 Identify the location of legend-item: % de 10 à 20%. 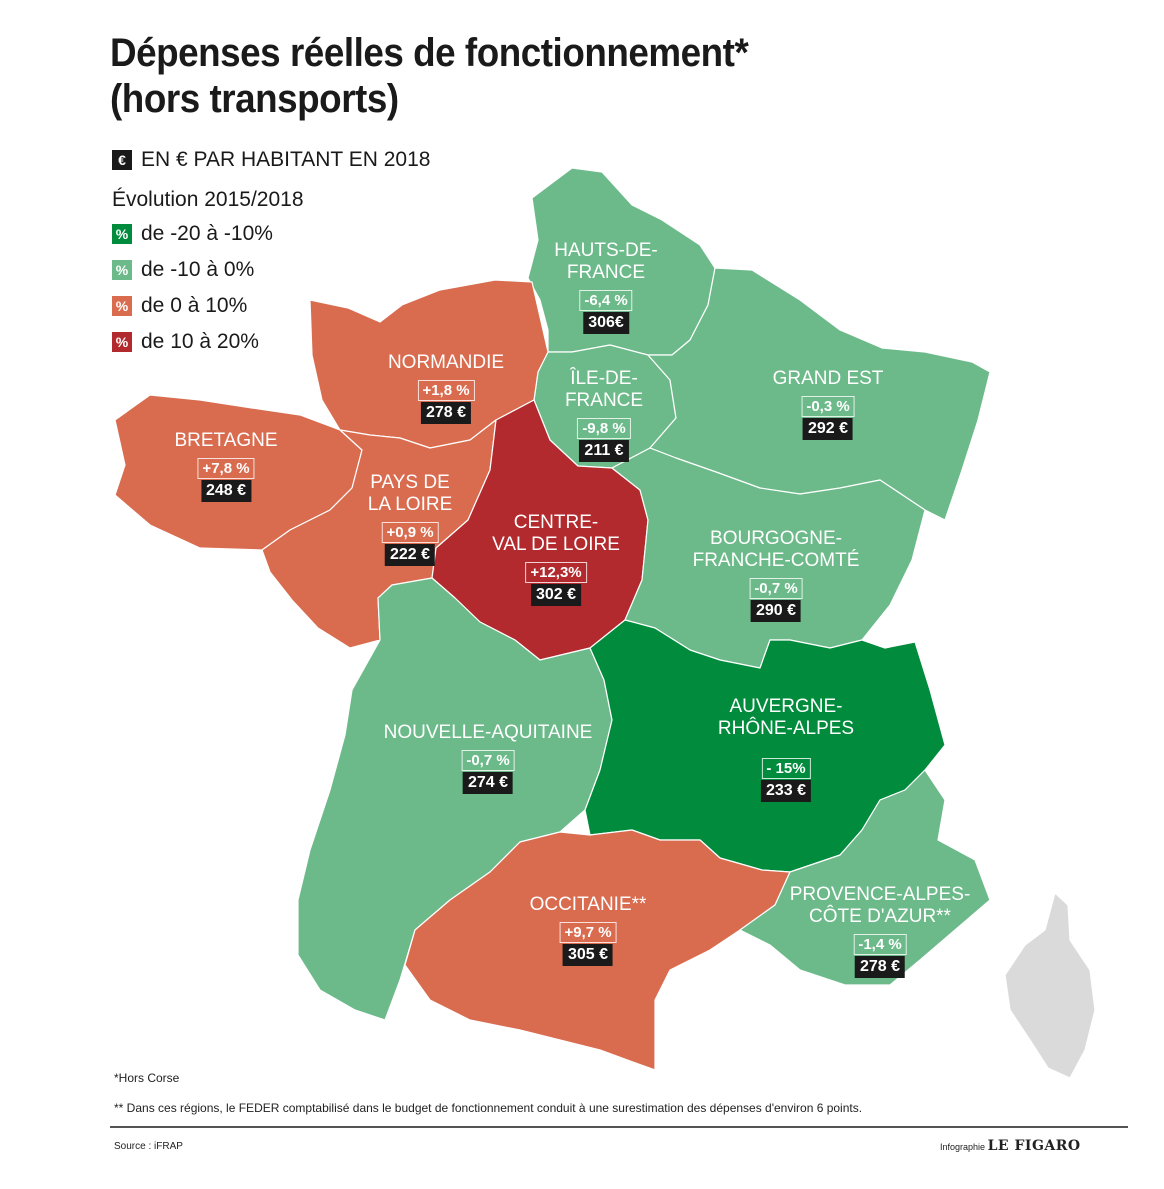
(271, 342).